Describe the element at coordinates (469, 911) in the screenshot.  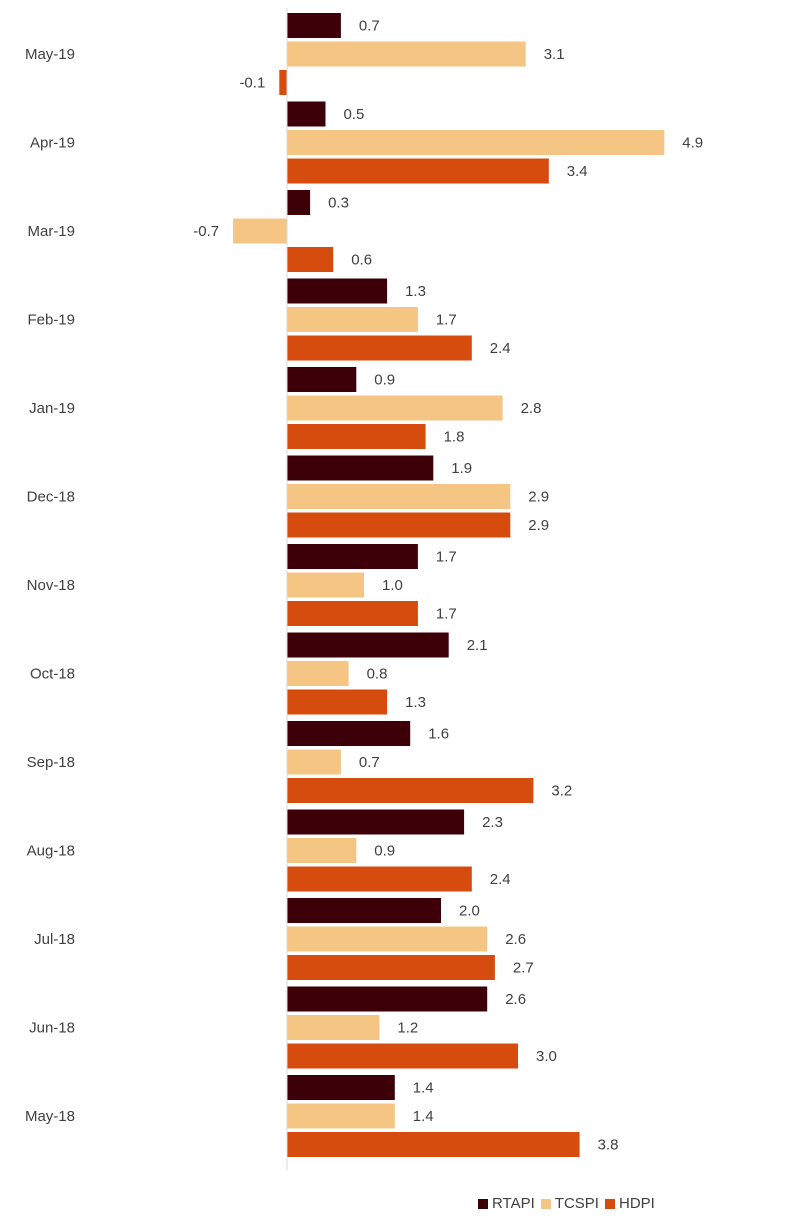
I see `value-label-rtapi: 2.0` at that location.